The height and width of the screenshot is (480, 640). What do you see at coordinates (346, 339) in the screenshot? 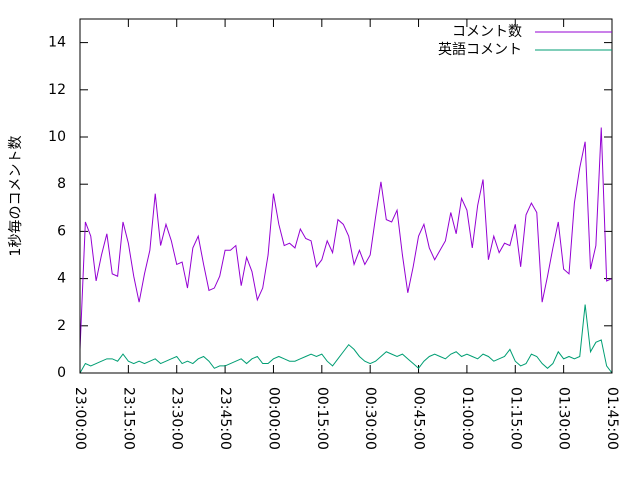
I see `series-line` at bounding box center [346, 339].